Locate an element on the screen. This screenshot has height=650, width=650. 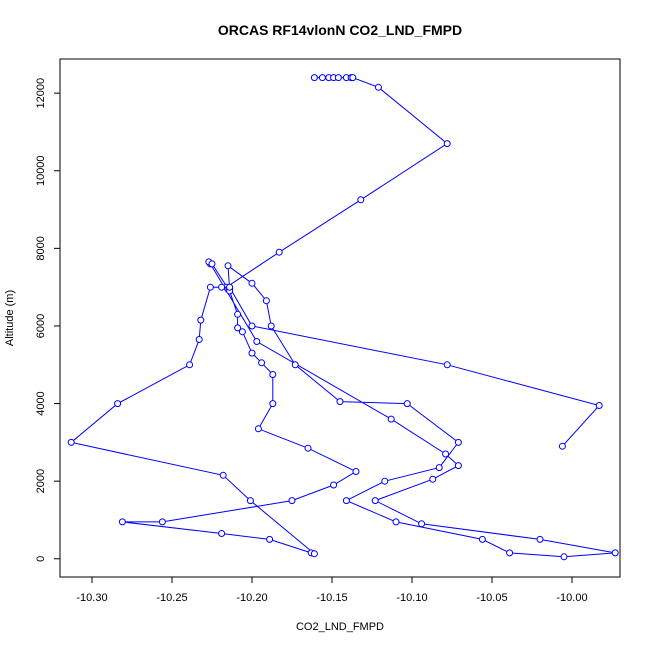
chart-title: ORCAS RF14vlonN CO2_LND_FMPD is located at coordinates (340, 30).